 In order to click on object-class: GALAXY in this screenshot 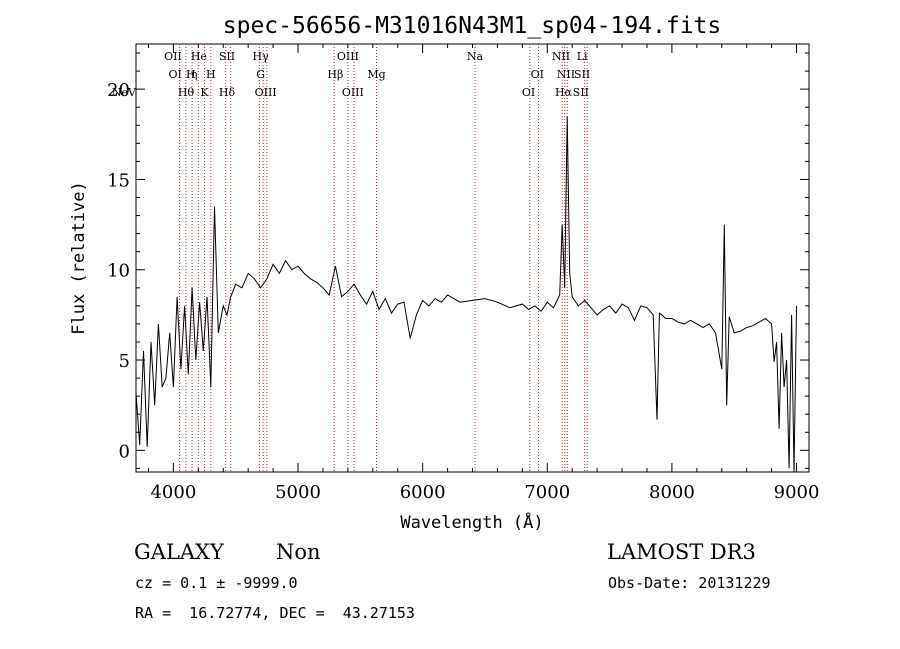, I will do `click(179, 552)`.